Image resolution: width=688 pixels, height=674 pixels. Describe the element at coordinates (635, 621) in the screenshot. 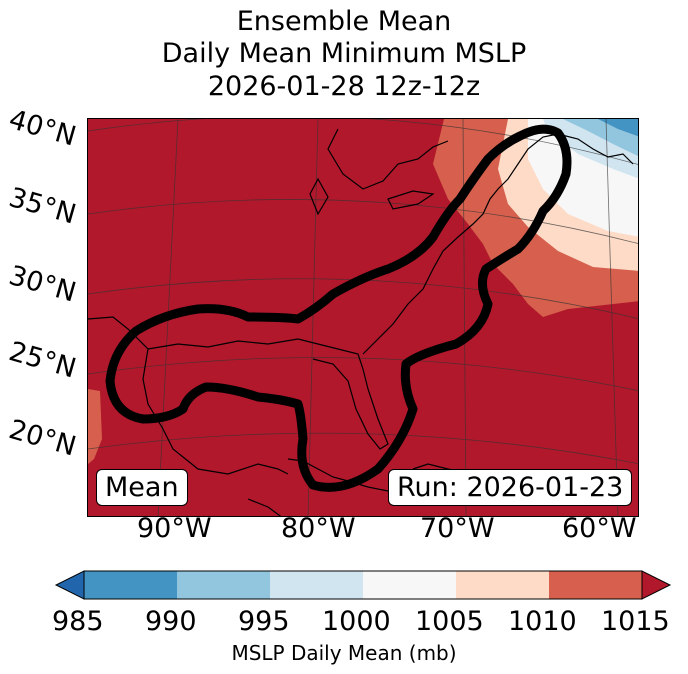

I see `colorbar-tick-1015: 1015` at that location.